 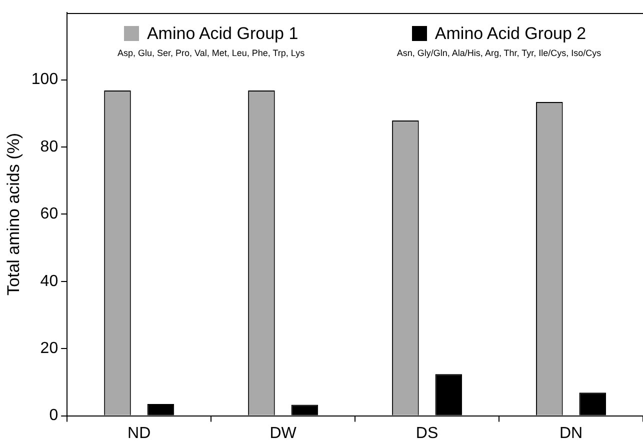 I want to click on legend-label: Amino Acid Group 2, so click(x=510, y=33).